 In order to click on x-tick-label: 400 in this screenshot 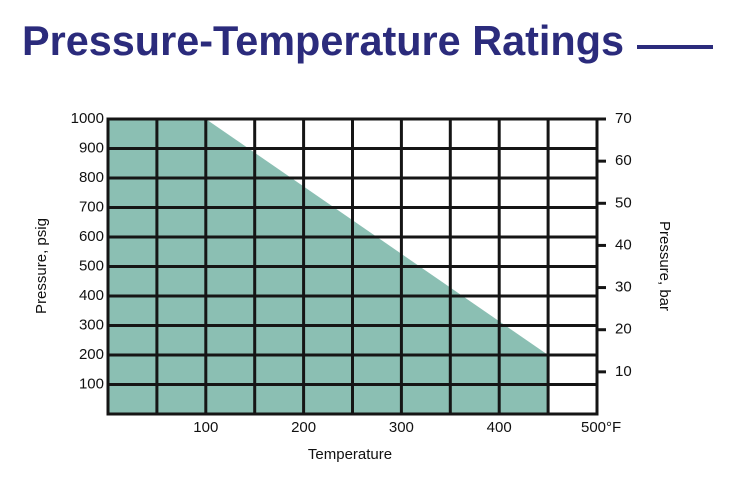, I will do `click(499, 427)`.